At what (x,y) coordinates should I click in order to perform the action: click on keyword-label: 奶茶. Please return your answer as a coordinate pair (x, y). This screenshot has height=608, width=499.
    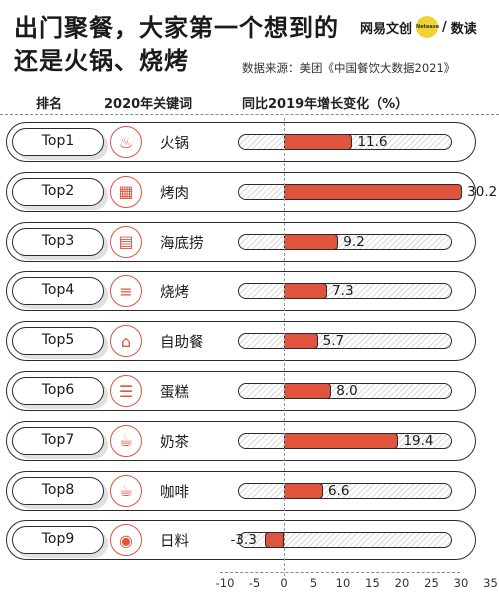
    Looking at the image, I should click on (174, 442).